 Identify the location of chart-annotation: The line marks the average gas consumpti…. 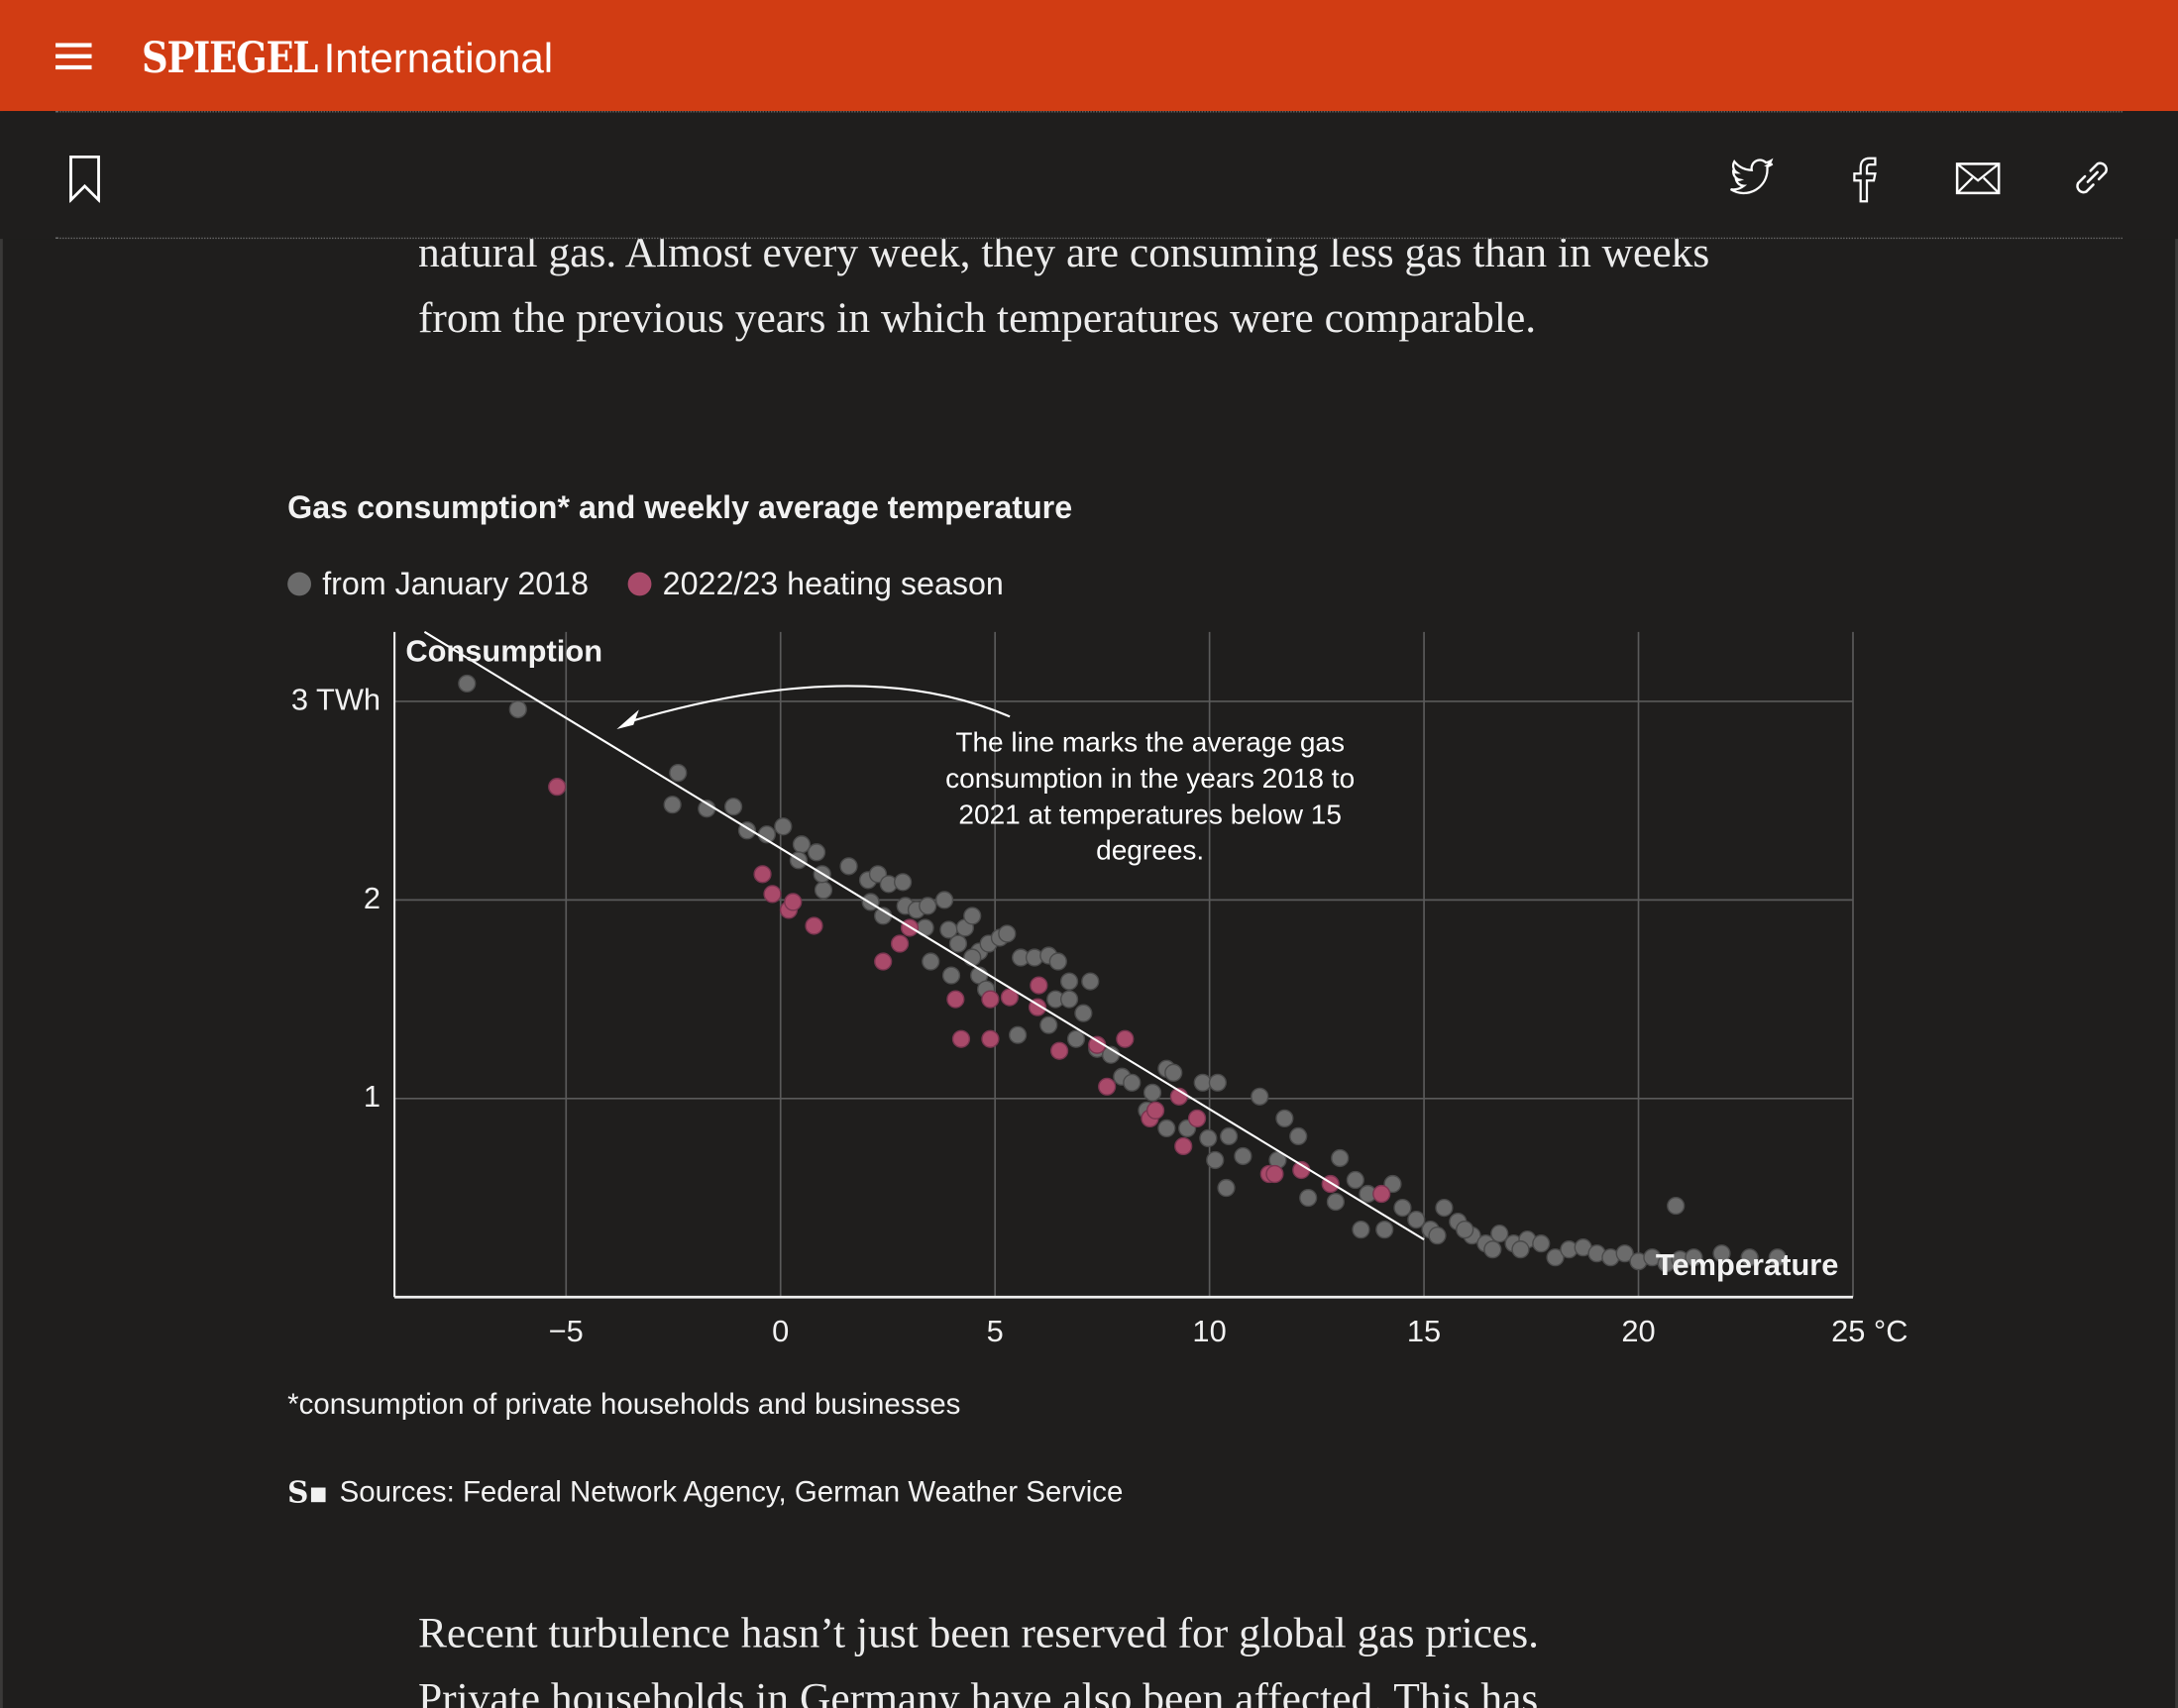
(1150, 797).